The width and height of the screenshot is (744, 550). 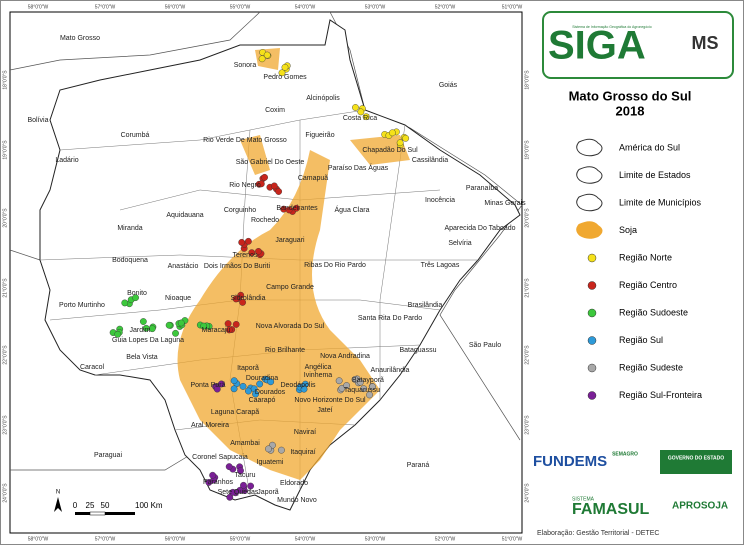 I want to click on place-label: Ponta Porã, so click(x=207, y=385).